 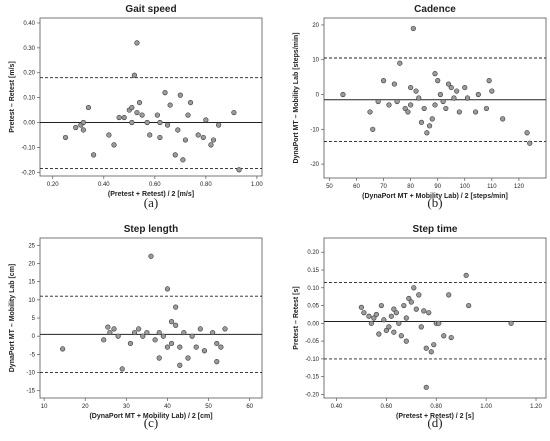 What do you see at coordinates (31, 264) in the screenshot?
I see `y-tick-label: 20` at bounding box center [31, 264].